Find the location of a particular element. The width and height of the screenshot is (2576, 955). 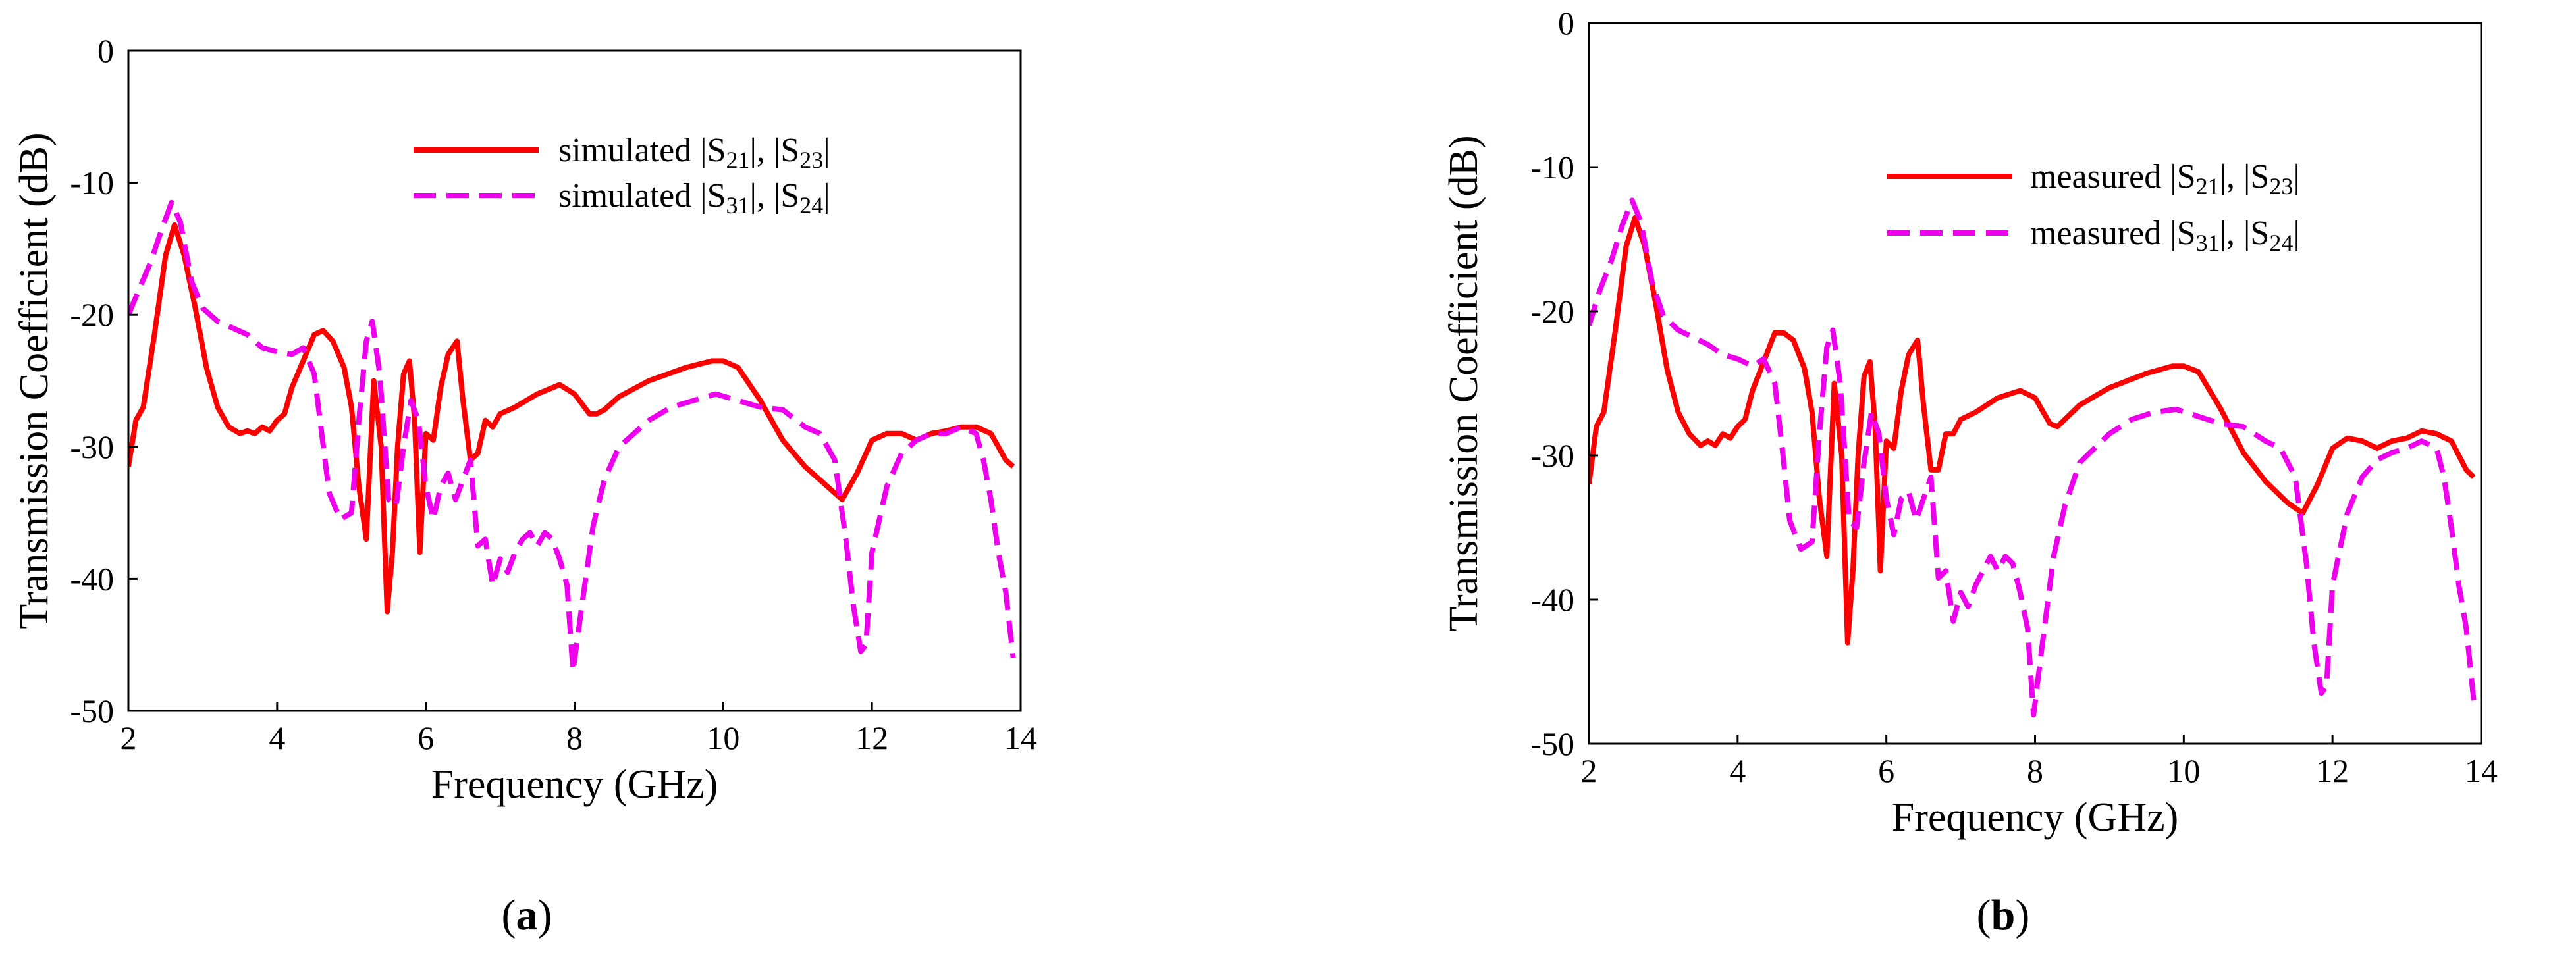

panel-label: (a) is located at coordinates (527, 915).